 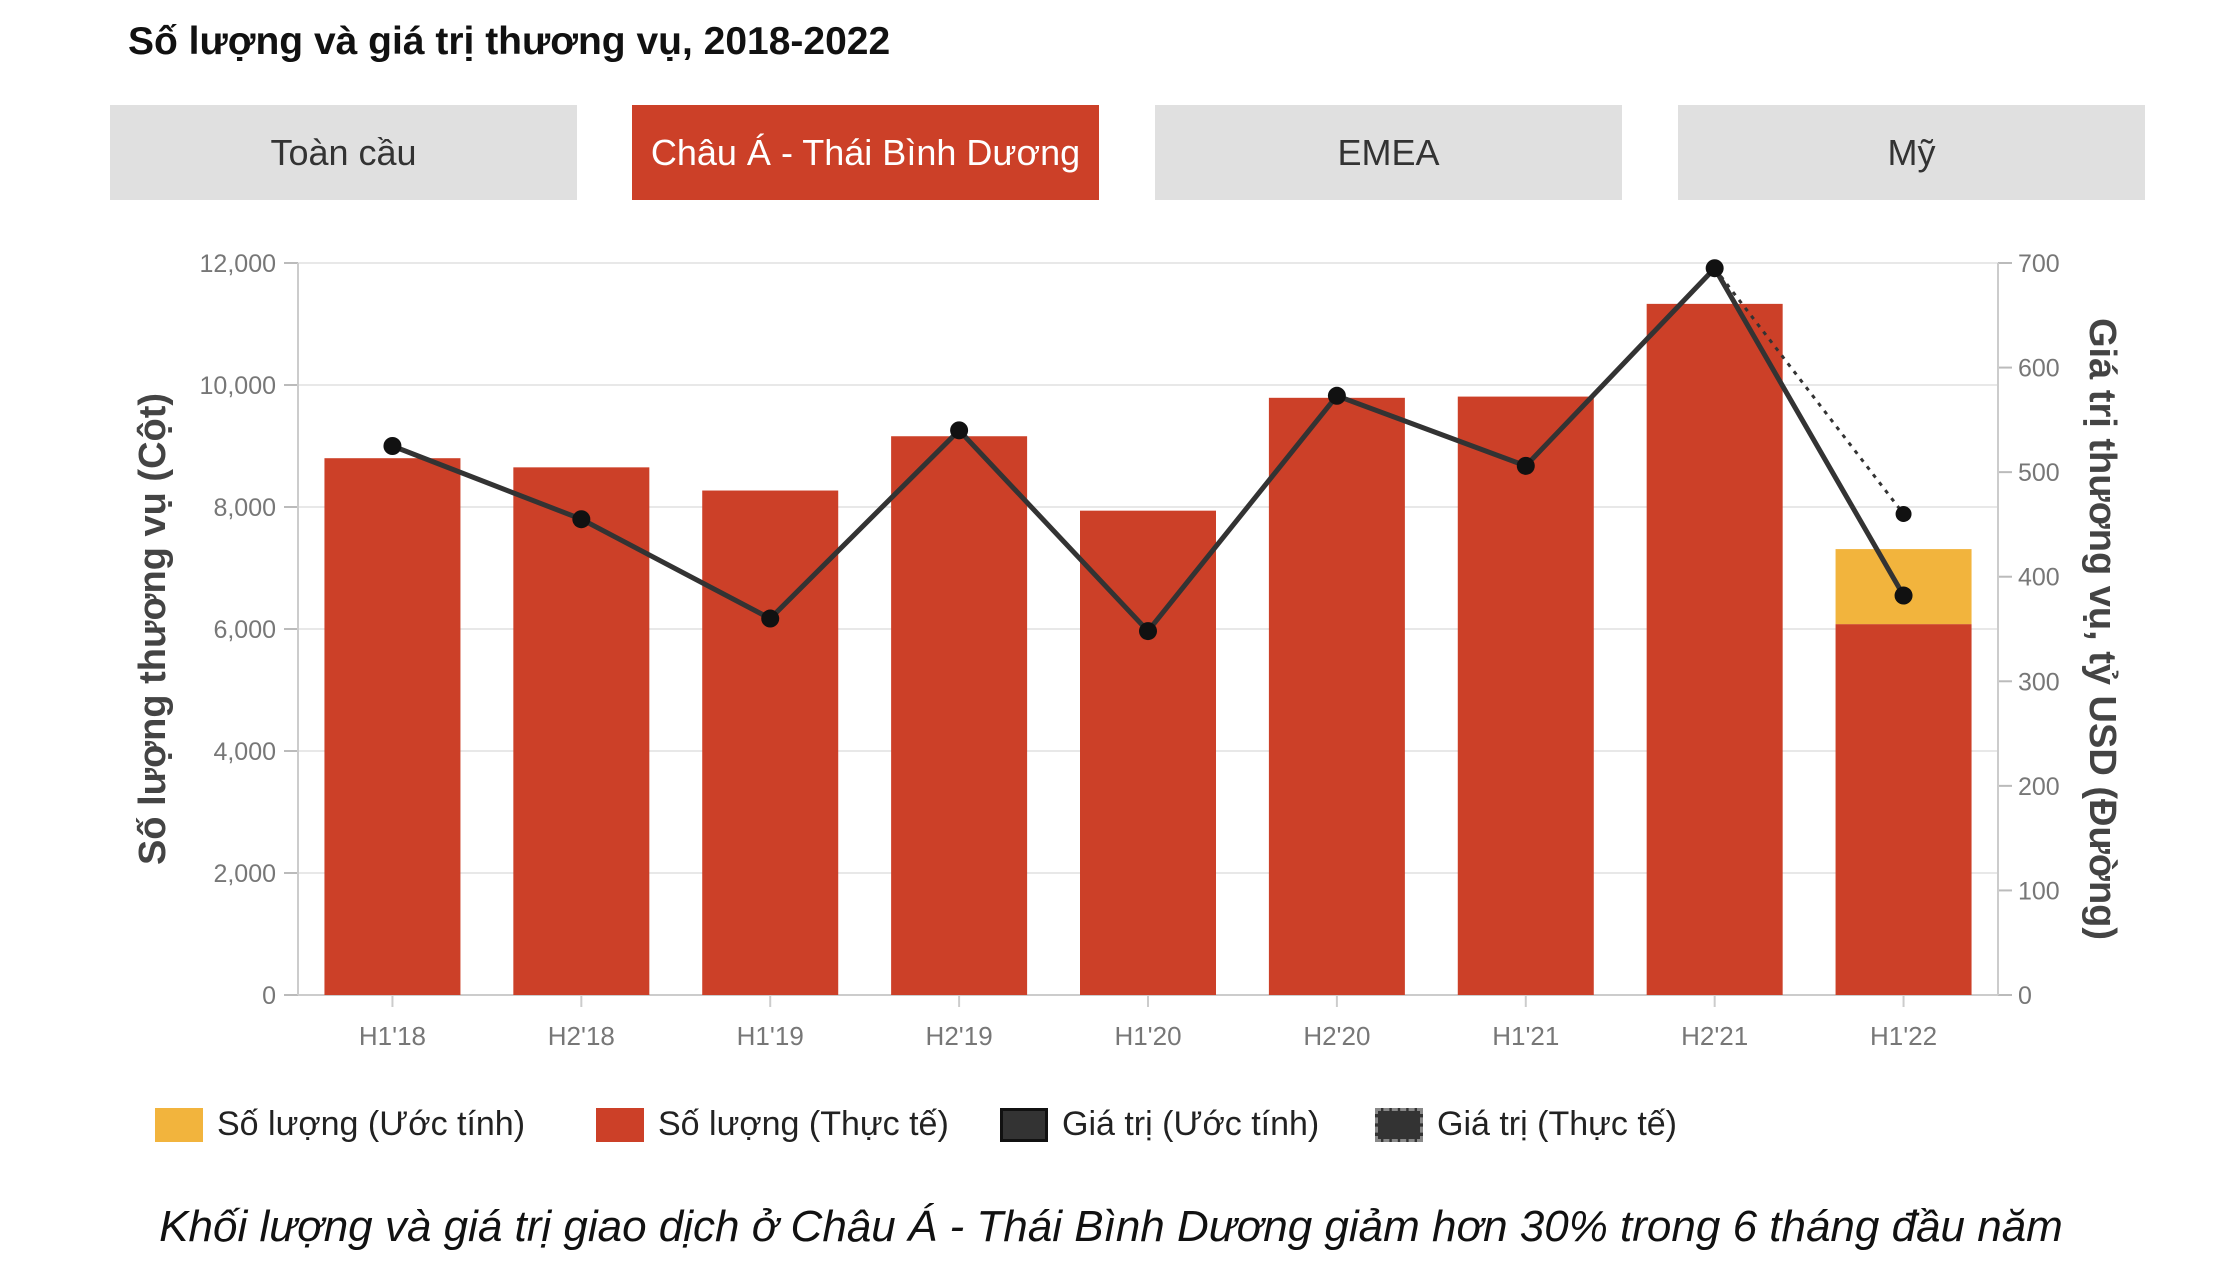 What do you see at coordinates (1525, 1036) in the screenshot?
I see `x-tick-label: H1'21` at bounding box center [1525, 1036].